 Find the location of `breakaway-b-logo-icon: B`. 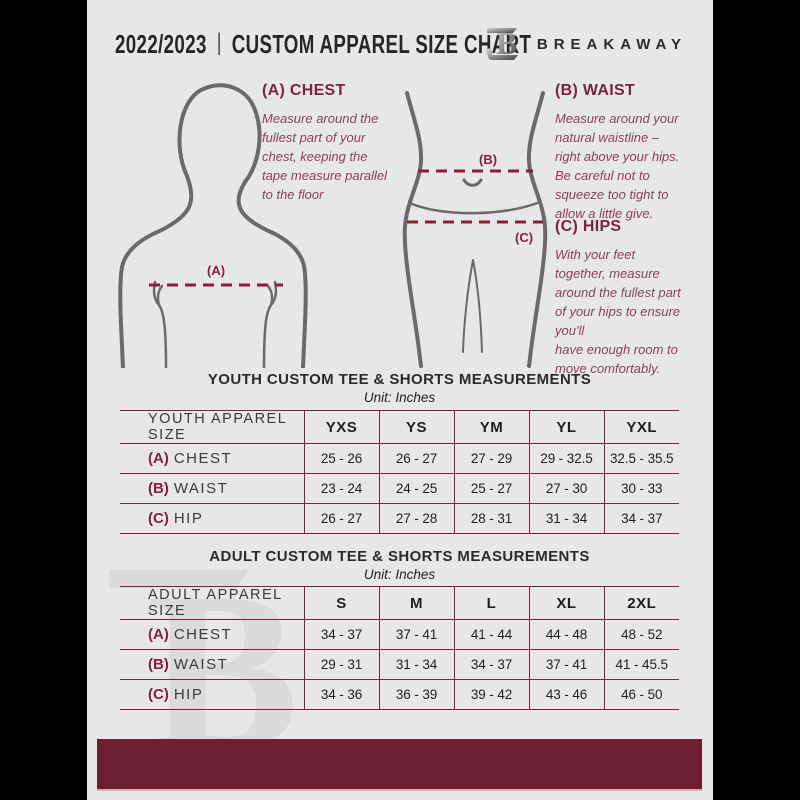

breakaway-b-logo-icon: B is located at coordinates (505, 44).